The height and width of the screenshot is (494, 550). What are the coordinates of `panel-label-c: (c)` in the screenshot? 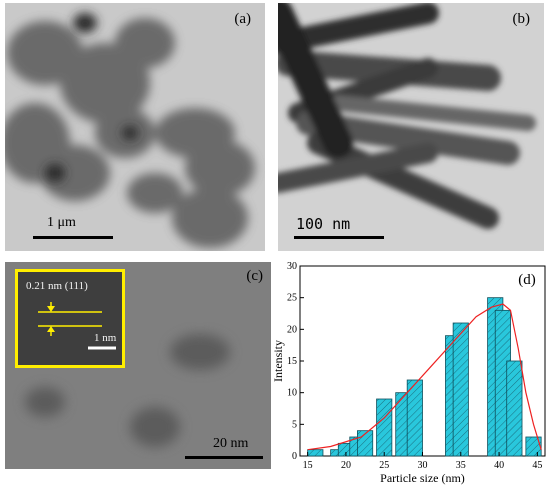 It's located at (254, 276).